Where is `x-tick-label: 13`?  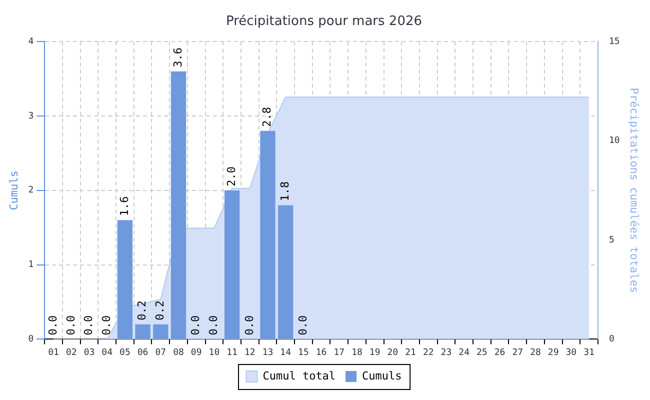
x-tick-label: 13 is located at coordinates (268, 353).